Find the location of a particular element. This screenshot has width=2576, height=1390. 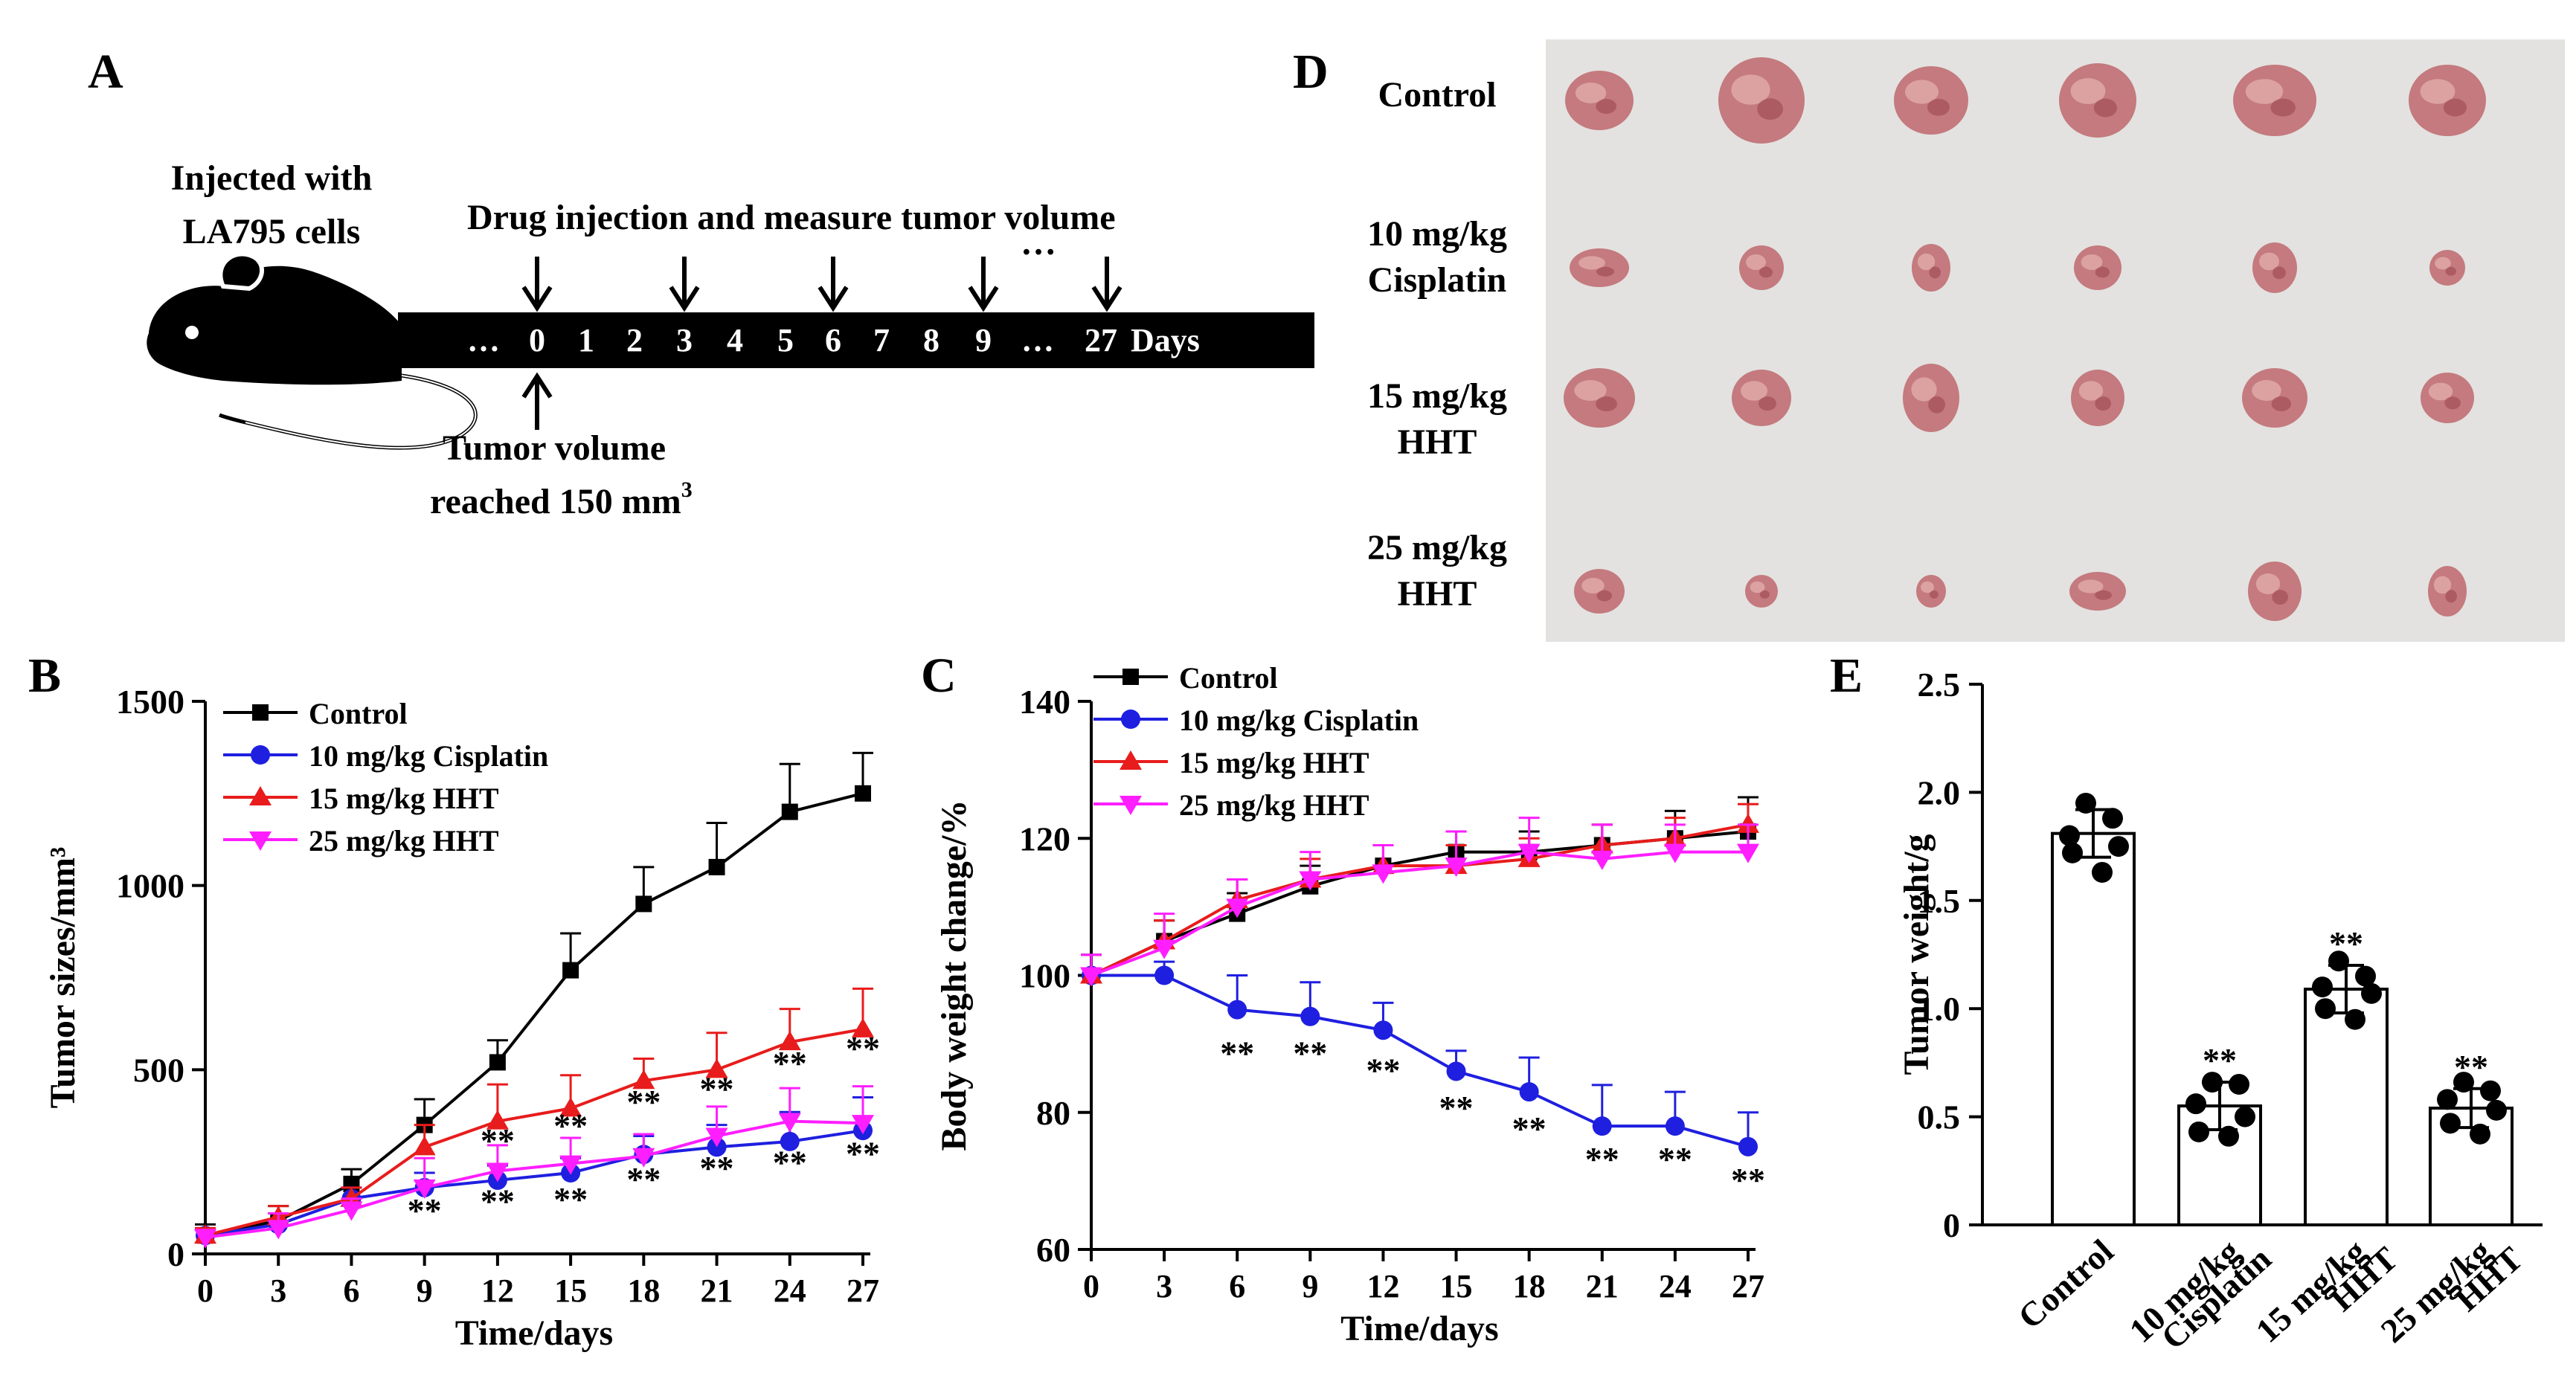

y-tick-label: 1500 is located at coordinates (150, 702).